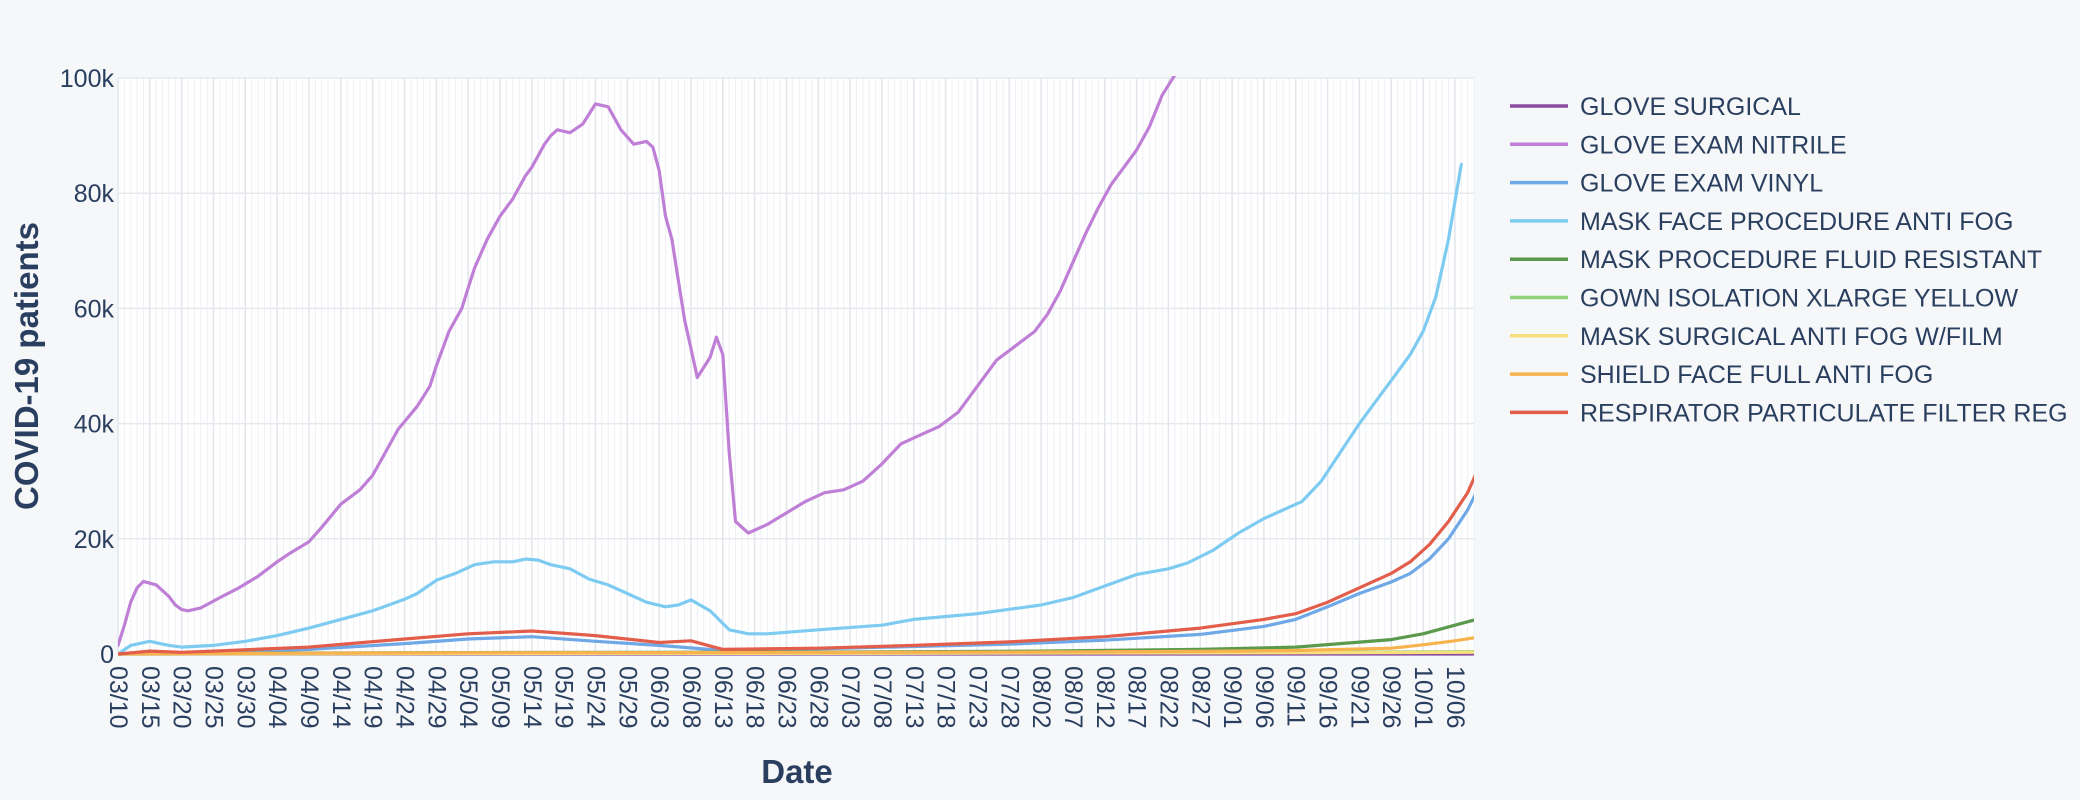  What do you see at coordinates (627, 697) in the screenshot?
I see `x-tick-label: 05/29` at bounding box center [627, 697].